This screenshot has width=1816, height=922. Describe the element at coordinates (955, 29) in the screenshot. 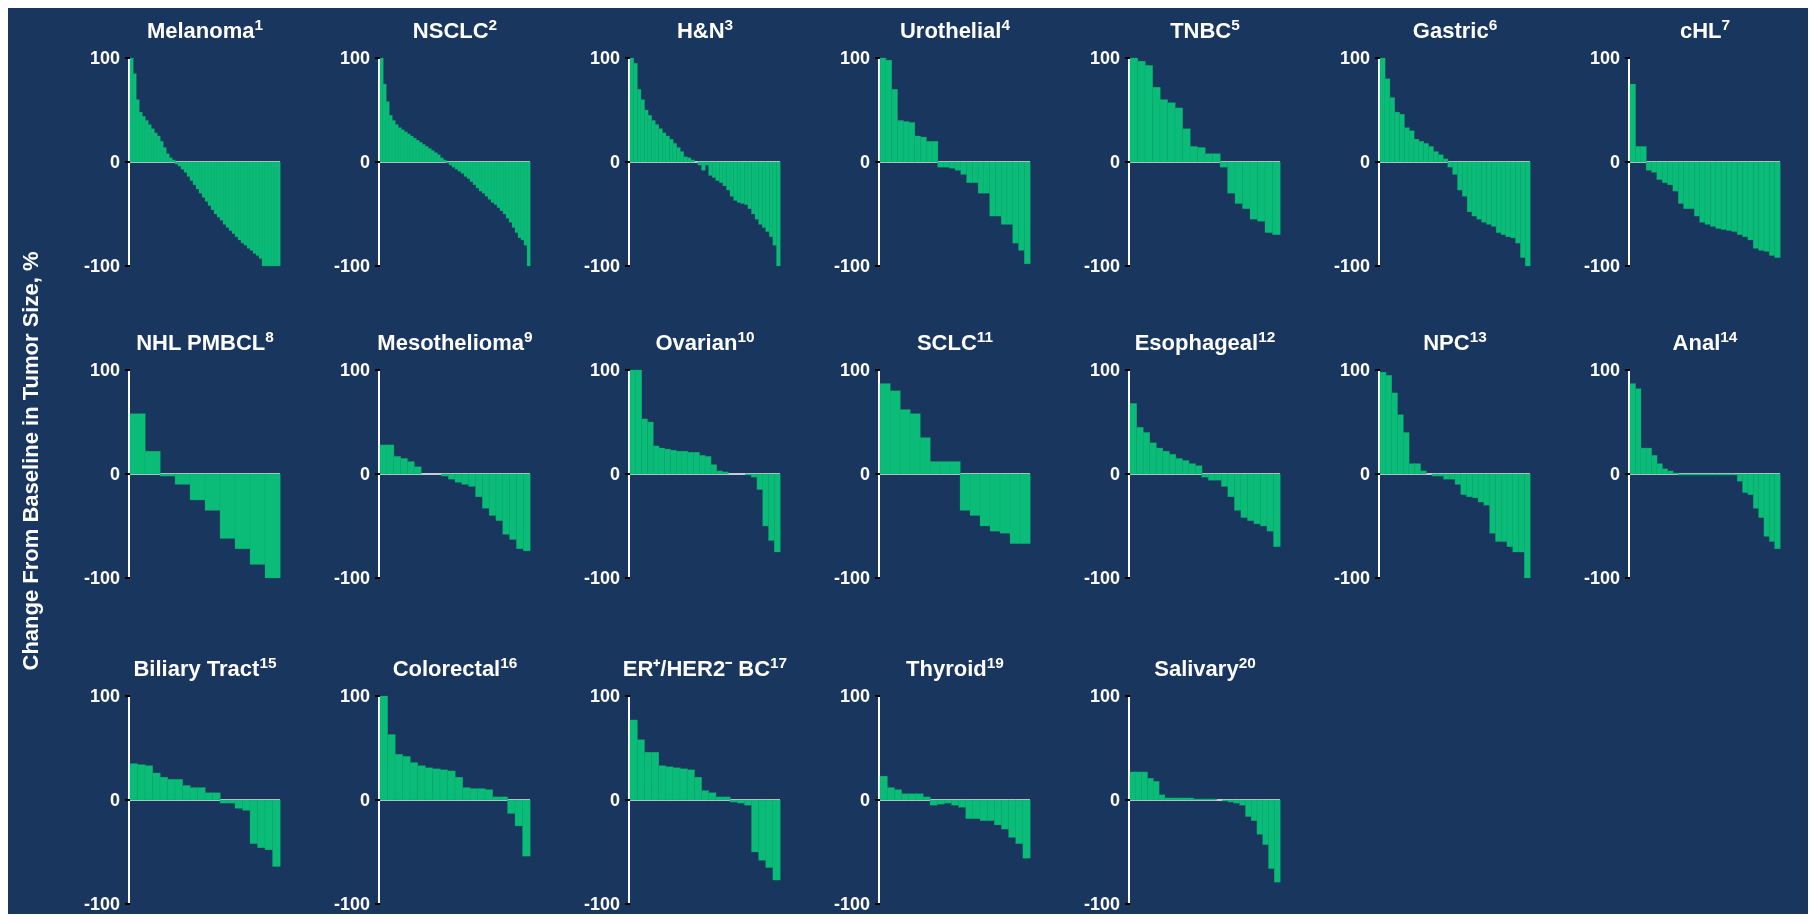

I see `chart-title: Urothelial$^{4}$` at that location.